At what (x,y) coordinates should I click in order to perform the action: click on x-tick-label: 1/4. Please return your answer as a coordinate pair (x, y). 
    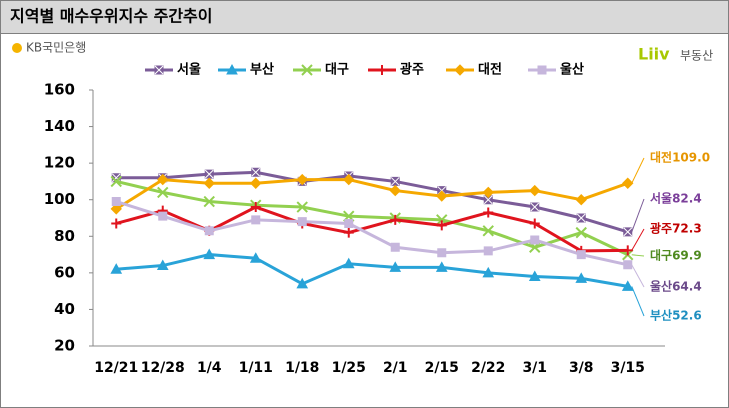
    Looking at the image, I should click on (209, 368).